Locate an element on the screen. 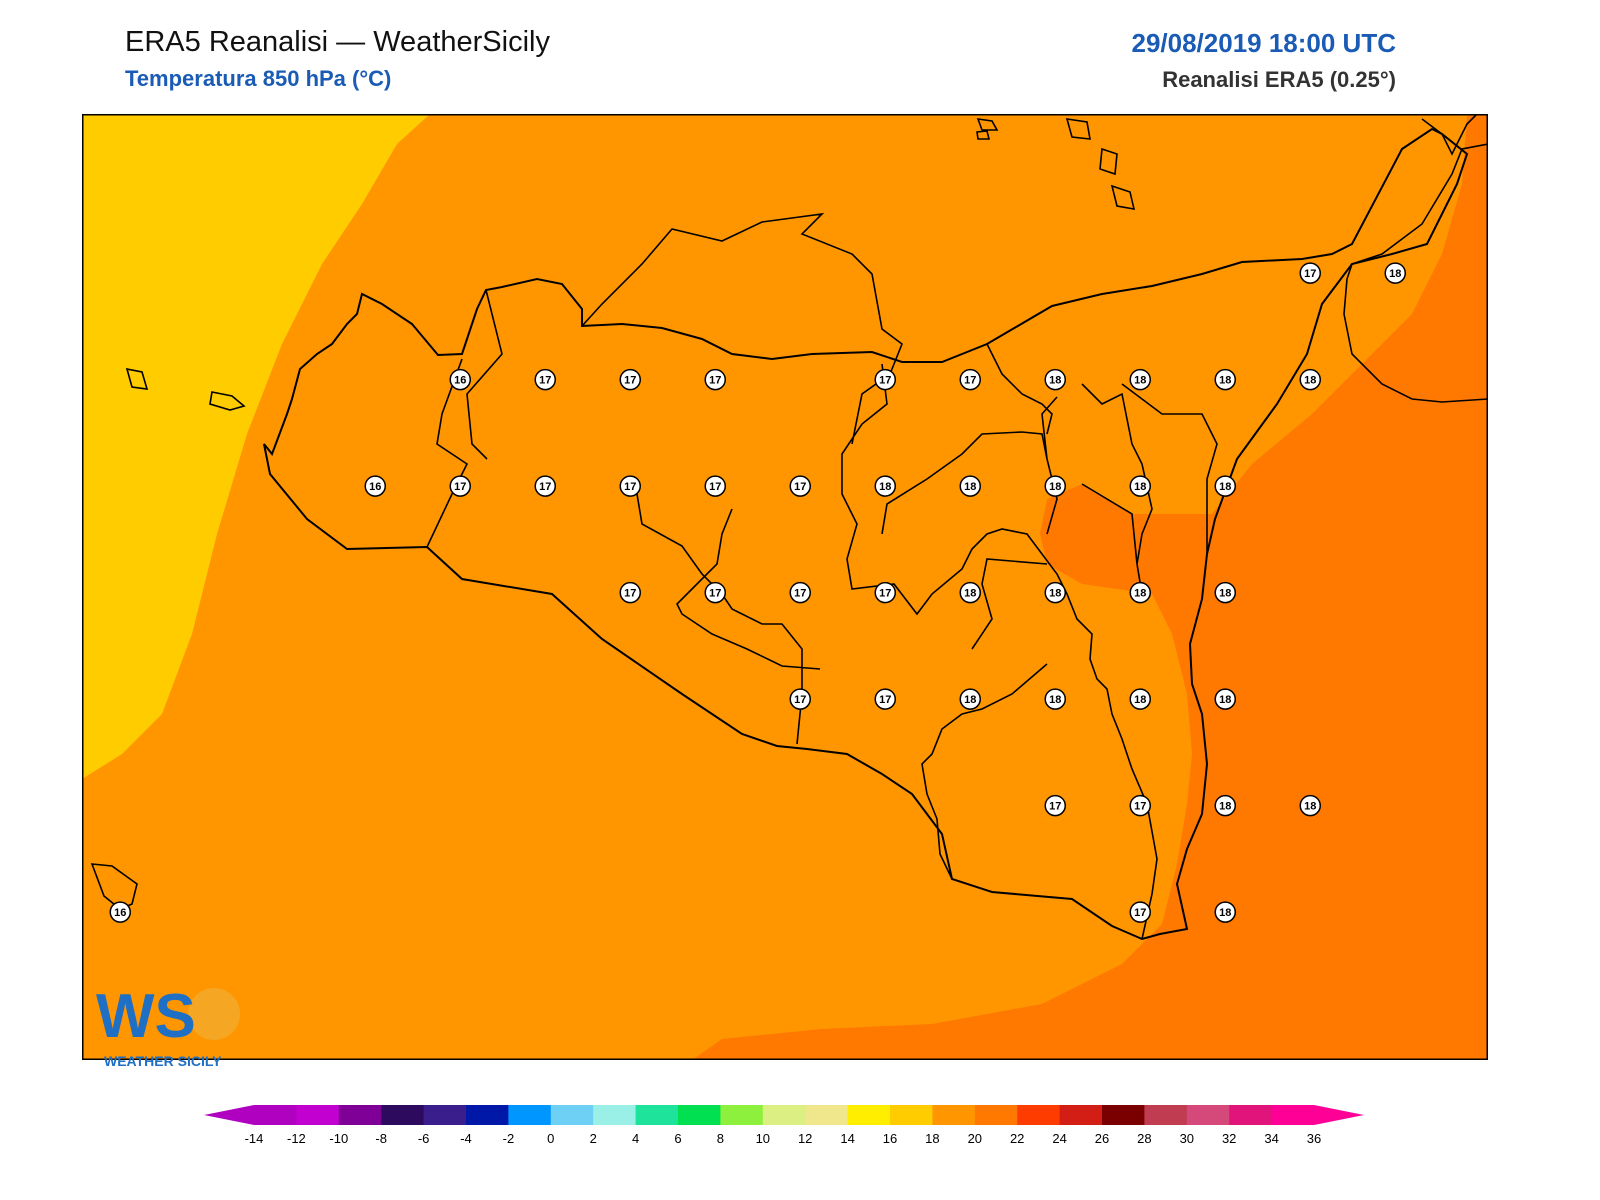 This screenshot has height=1200, width=1600. colorbar-tick-4: -6 is located at coordinates (424, 1138).